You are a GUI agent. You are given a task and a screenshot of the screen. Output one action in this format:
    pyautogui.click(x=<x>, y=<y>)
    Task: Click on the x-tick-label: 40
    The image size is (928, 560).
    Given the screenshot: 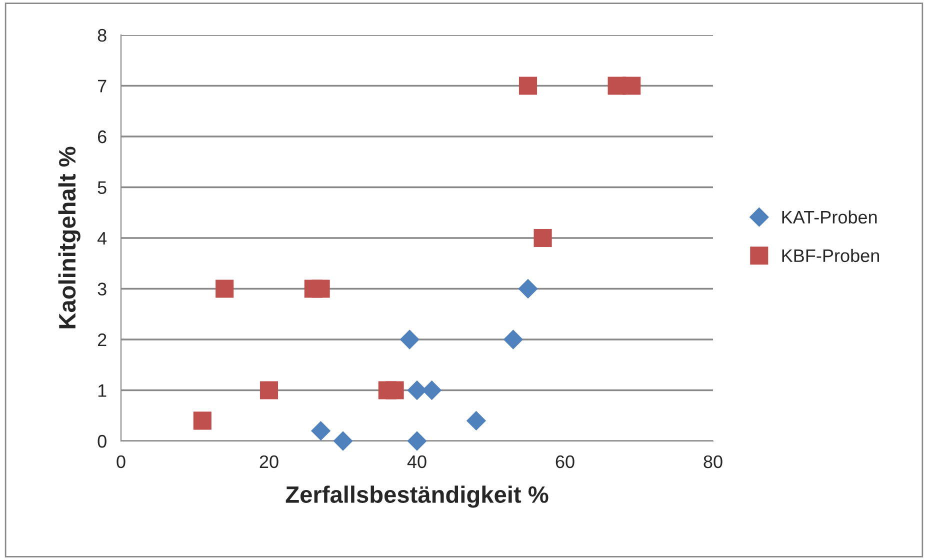 What is the action you would take?
    pyautogui.click(x=416, y=461)
    